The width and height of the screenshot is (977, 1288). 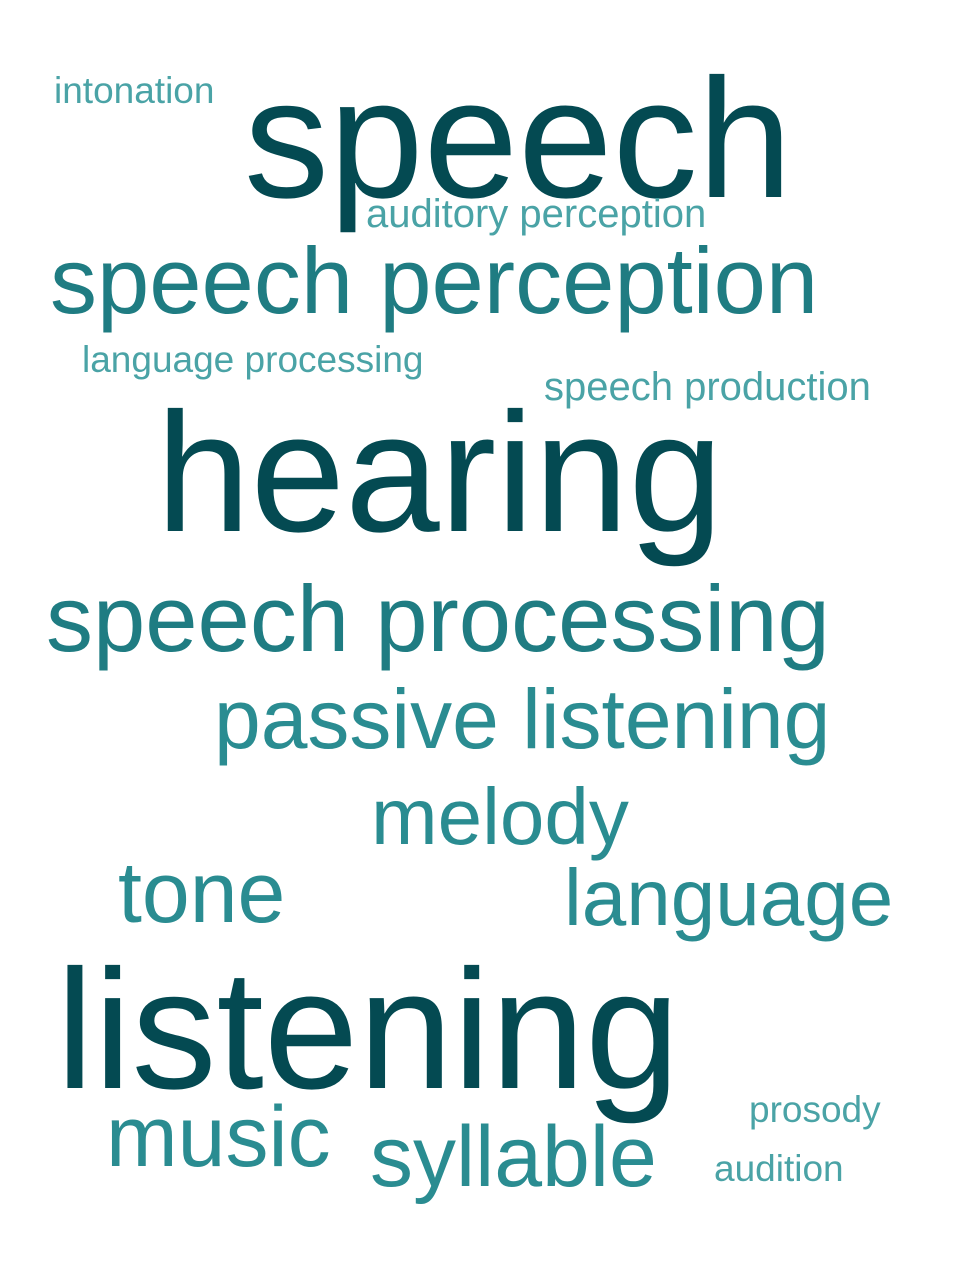 I want to click on word-audition: audition, so click(x=779, y=1168).